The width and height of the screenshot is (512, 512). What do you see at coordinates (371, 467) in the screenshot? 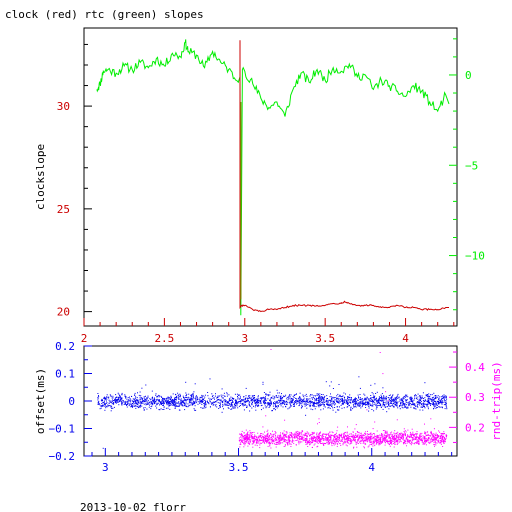
I see `x-tick-label-bottom: 4` at bounding box center [371, 467].